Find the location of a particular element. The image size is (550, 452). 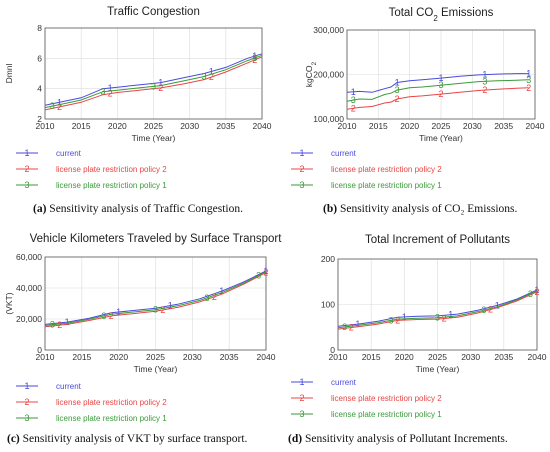

y-tick-label: 4 is located at coordinates (39, 89).